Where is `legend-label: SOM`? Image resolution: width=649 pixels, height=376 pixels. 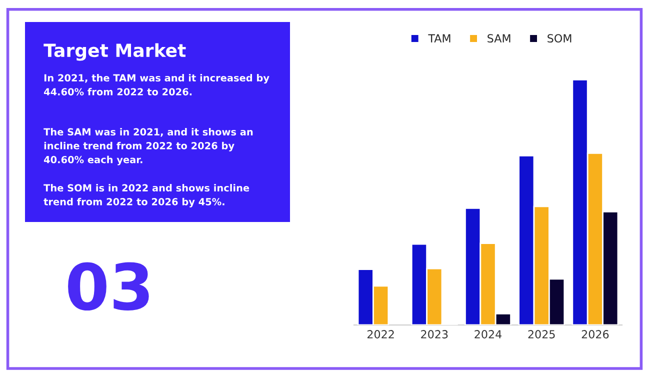
legend-label: SOM is located at coordinates (560, 38).